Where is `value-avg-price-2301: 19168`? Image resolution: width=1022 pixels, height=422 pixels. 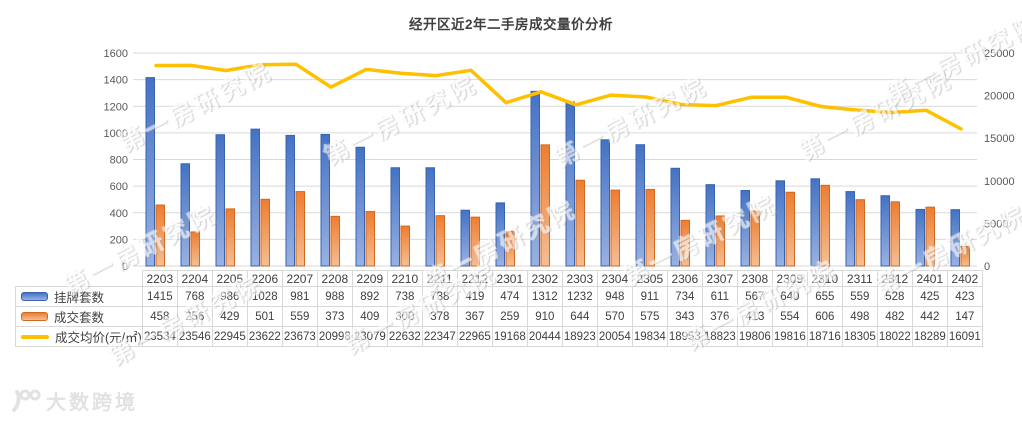
value-avg-price-2301: 19168 is located at coordinates (509, 336).